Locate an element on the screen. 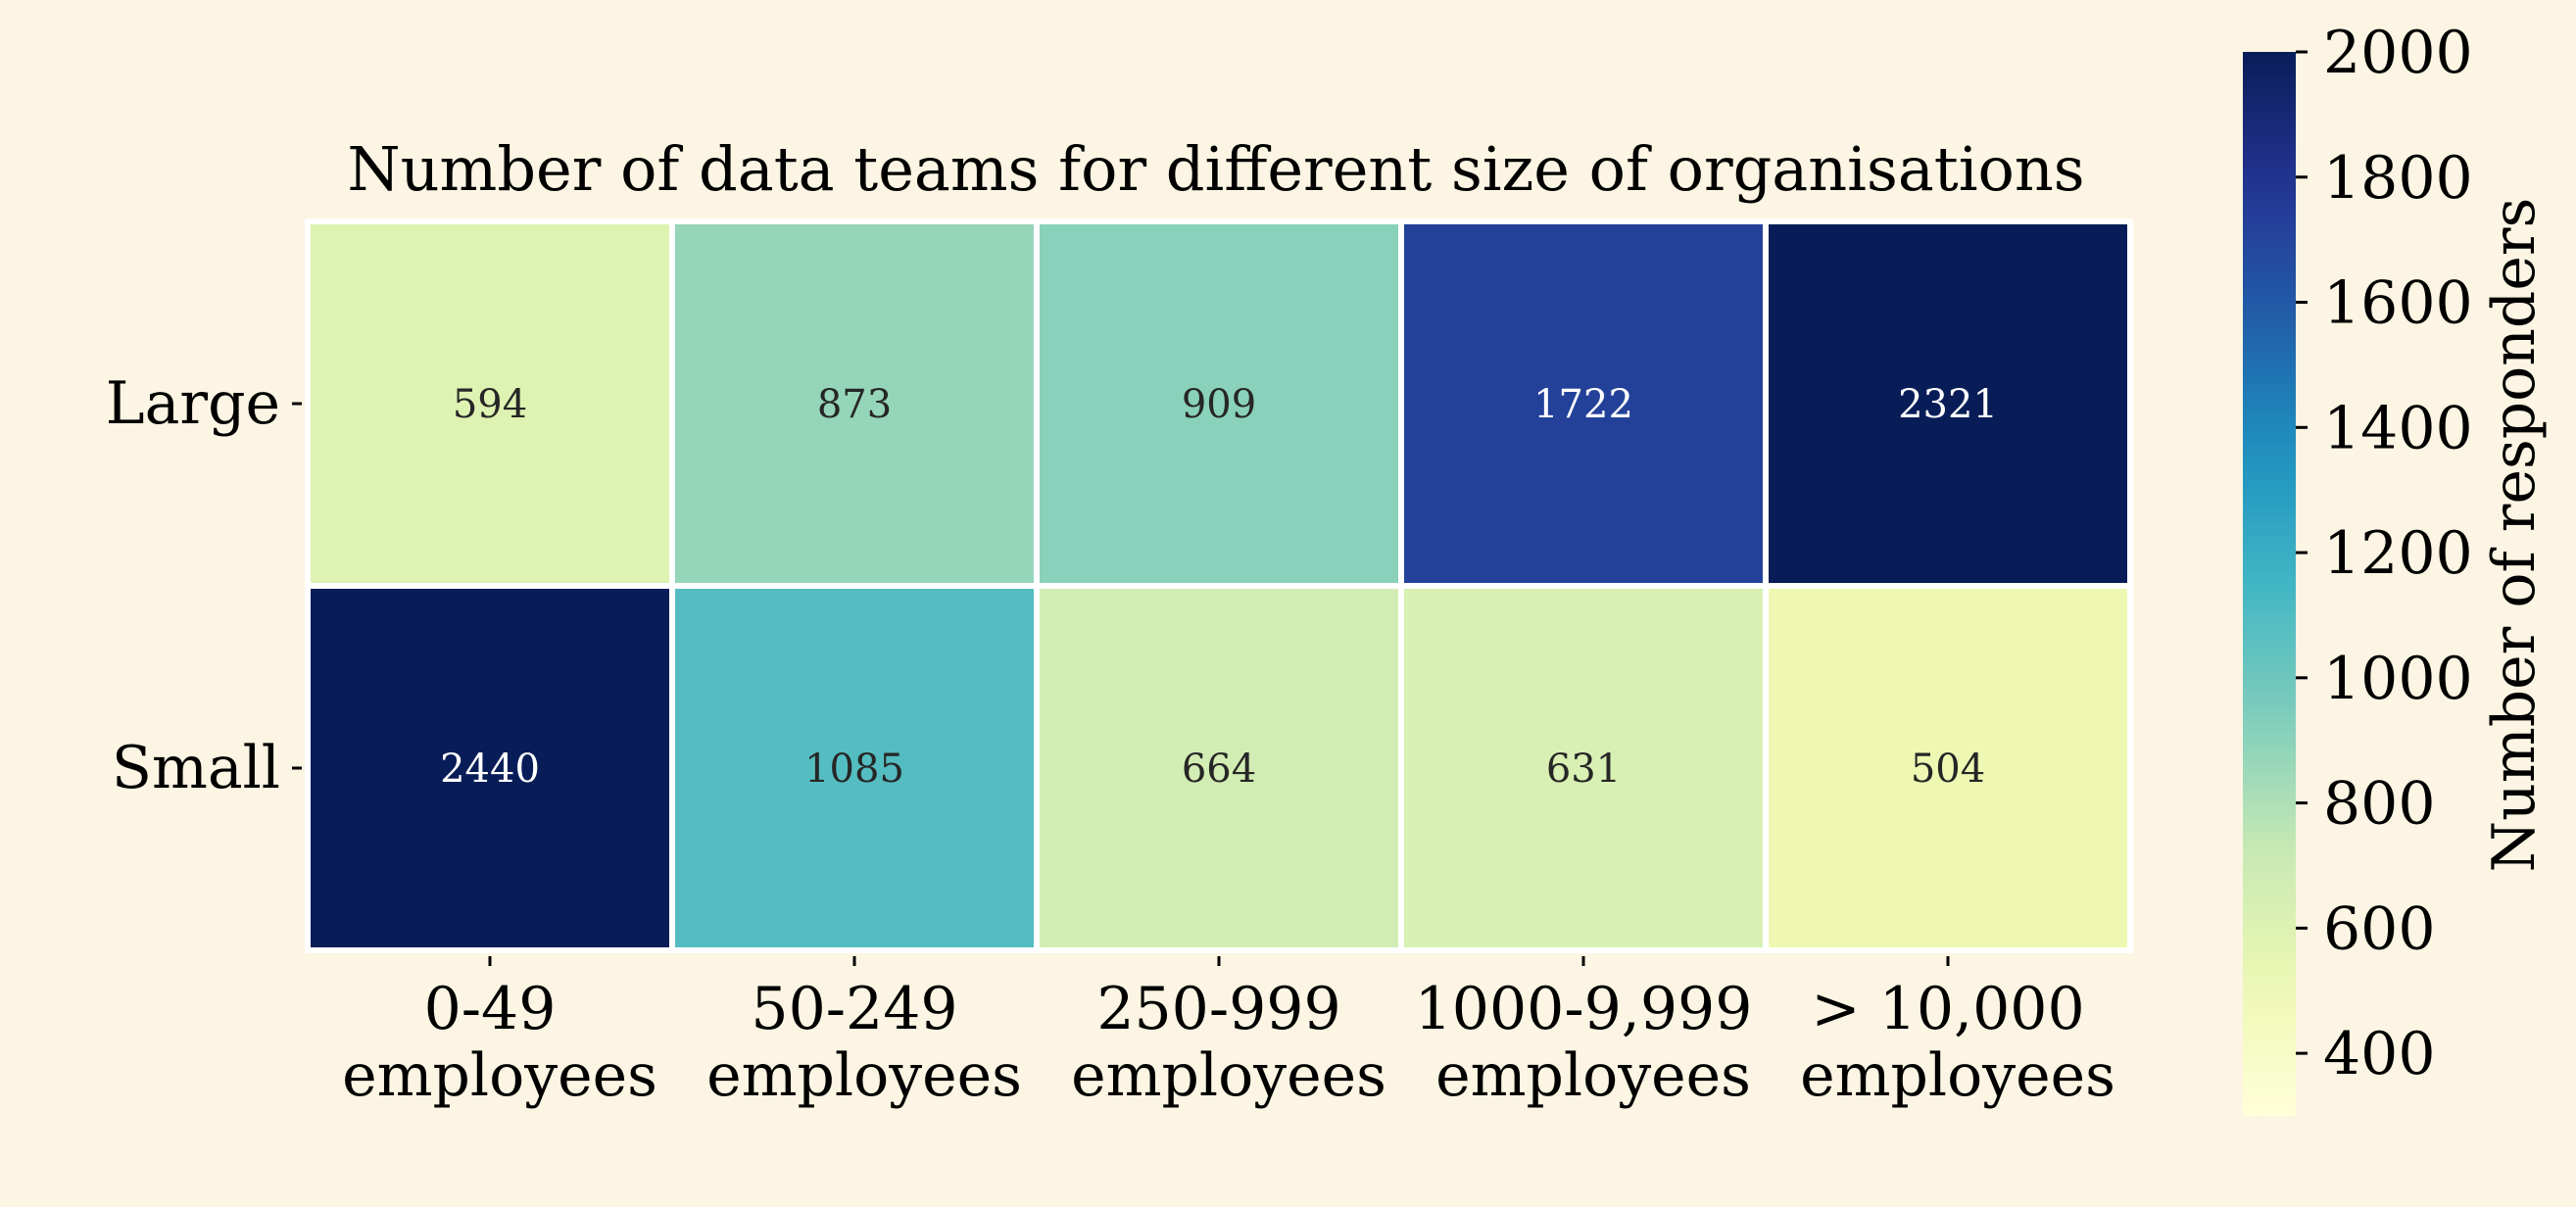 This screenshot has width=2576, height=1207. cell-value-label: 594 is located at coordinates (490, 404).